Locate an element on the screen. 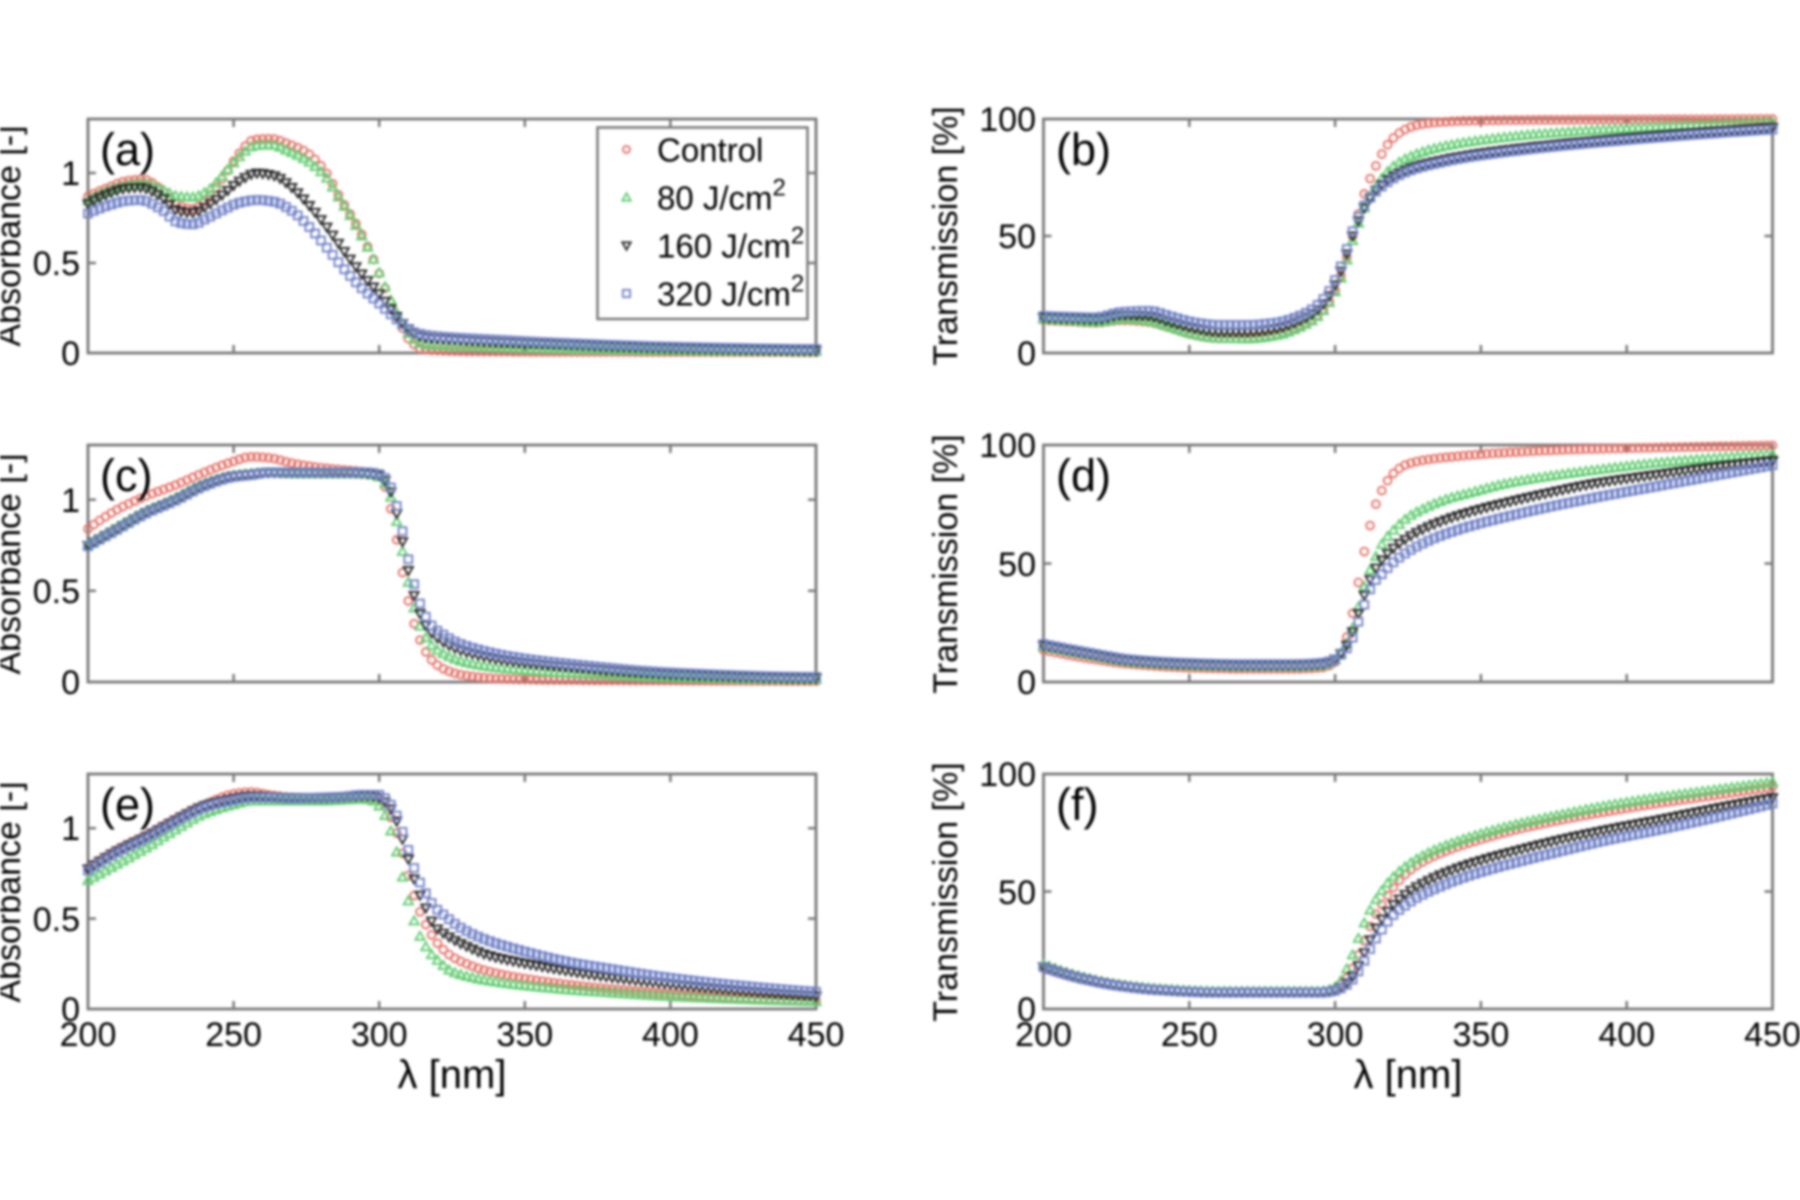 The height and width of the screenshot is (1200, 1800). svg-text: (b) is located at coordinates (1083, 149).